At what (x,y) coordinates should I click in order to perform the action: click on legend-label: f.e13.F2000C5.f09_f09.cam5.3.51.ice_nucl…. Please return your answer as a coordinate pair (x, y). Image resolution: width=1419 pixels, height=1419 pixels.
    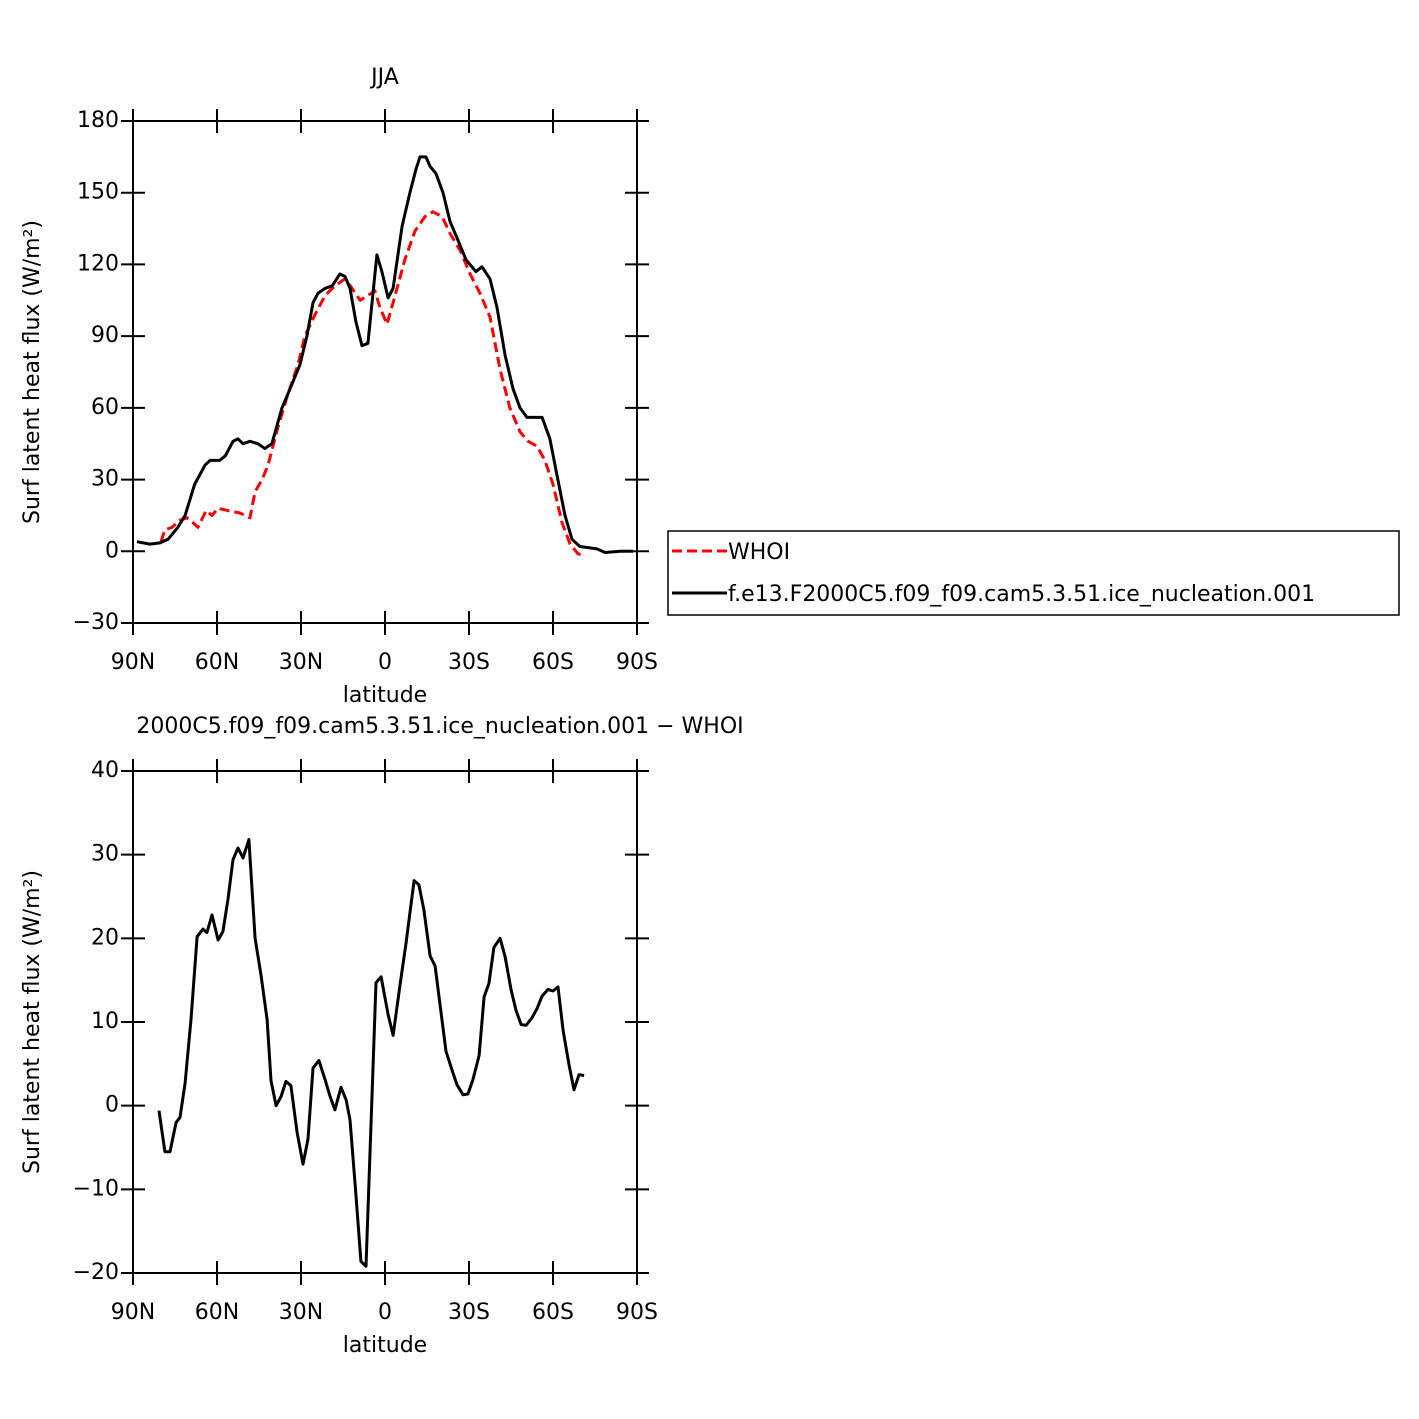
    Looking at the image, I should click on (1021, 594).